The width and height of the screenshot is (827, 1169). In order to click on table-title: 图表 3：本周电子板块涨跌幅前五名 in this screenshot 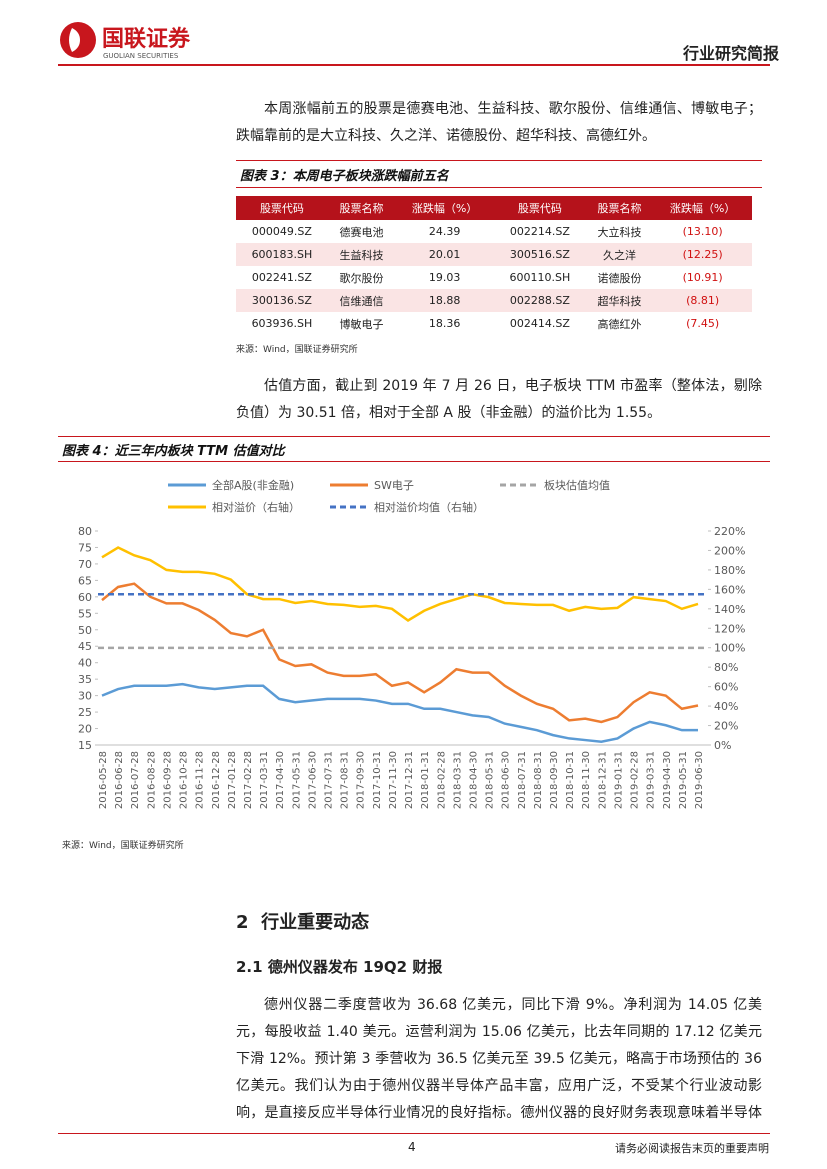, I will do `click(344, 176)`.